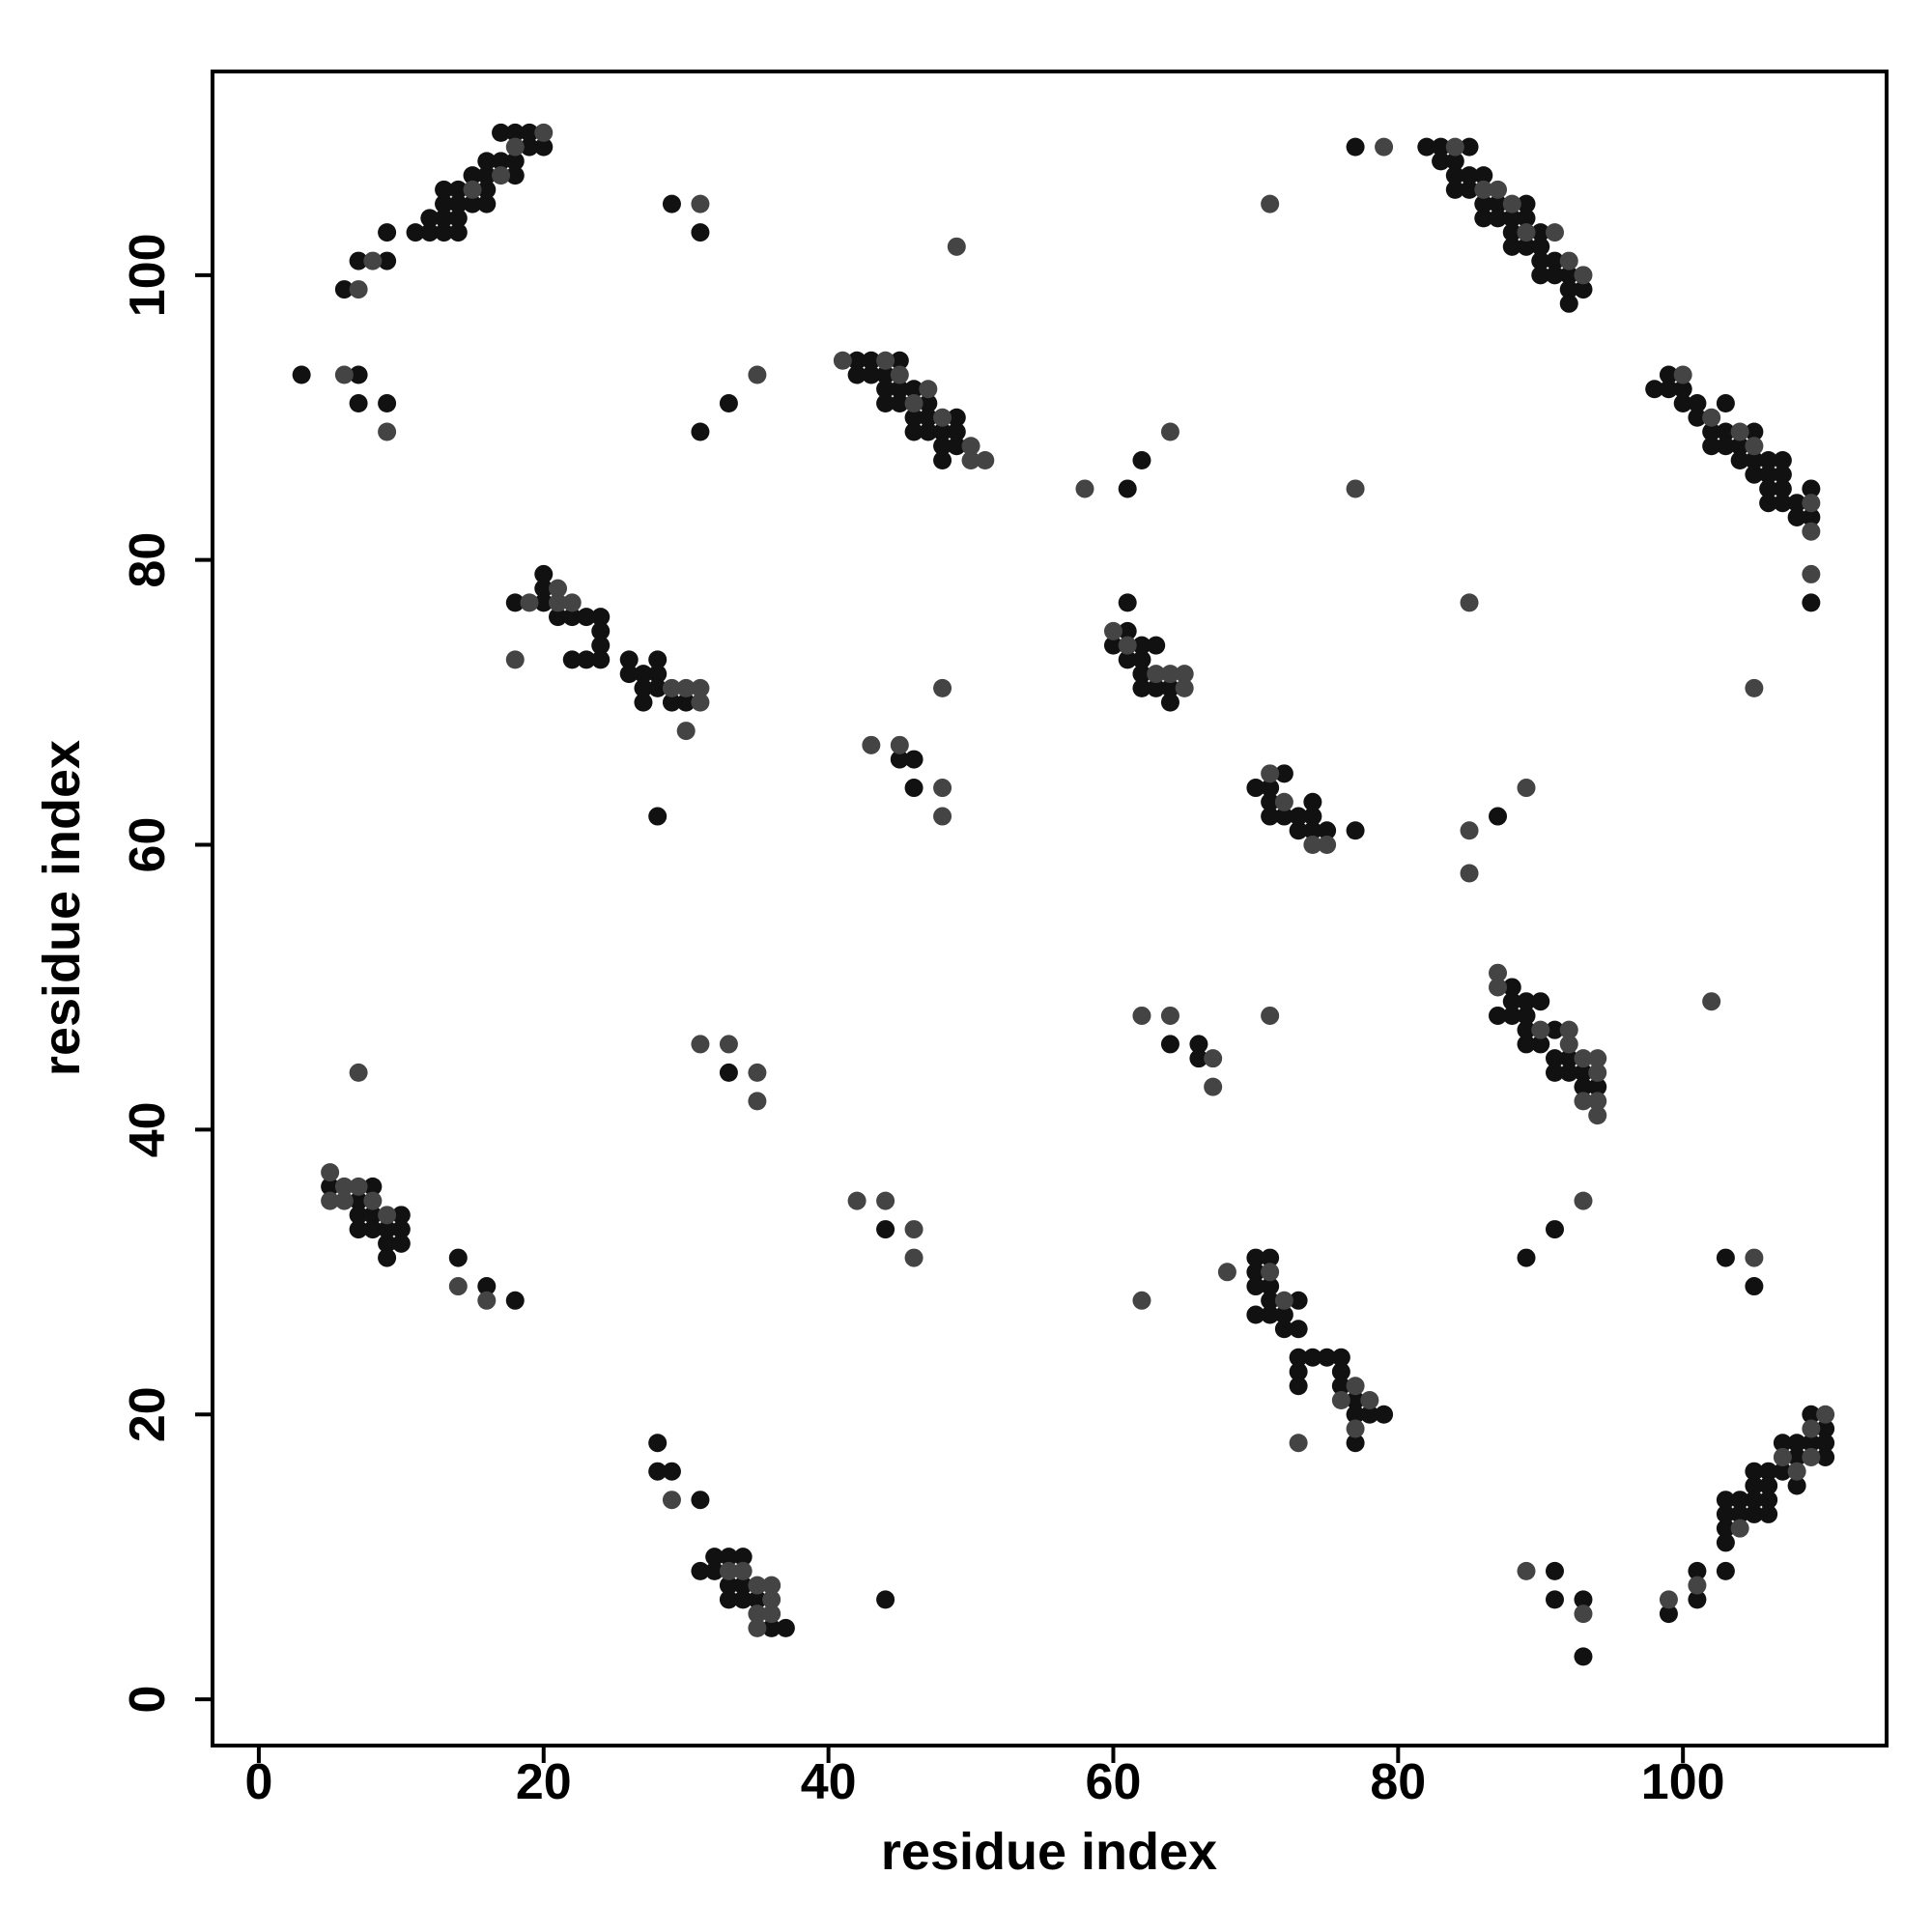 This screenshot has width=1932, height=1932. Describe the element at coordinates (148, 1129) in the screenshot. I see `y-tick-label: 40` at that location.